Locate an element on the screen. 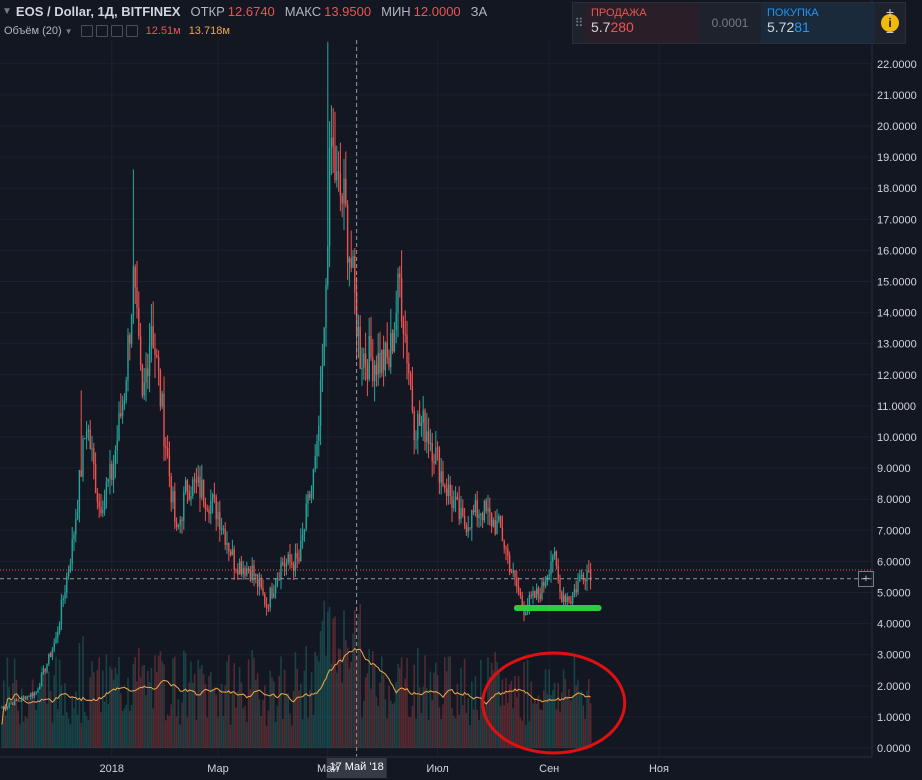 The width and height of the screenshot is (922, 780). minus-button: − is located at coordinates (890, 32).